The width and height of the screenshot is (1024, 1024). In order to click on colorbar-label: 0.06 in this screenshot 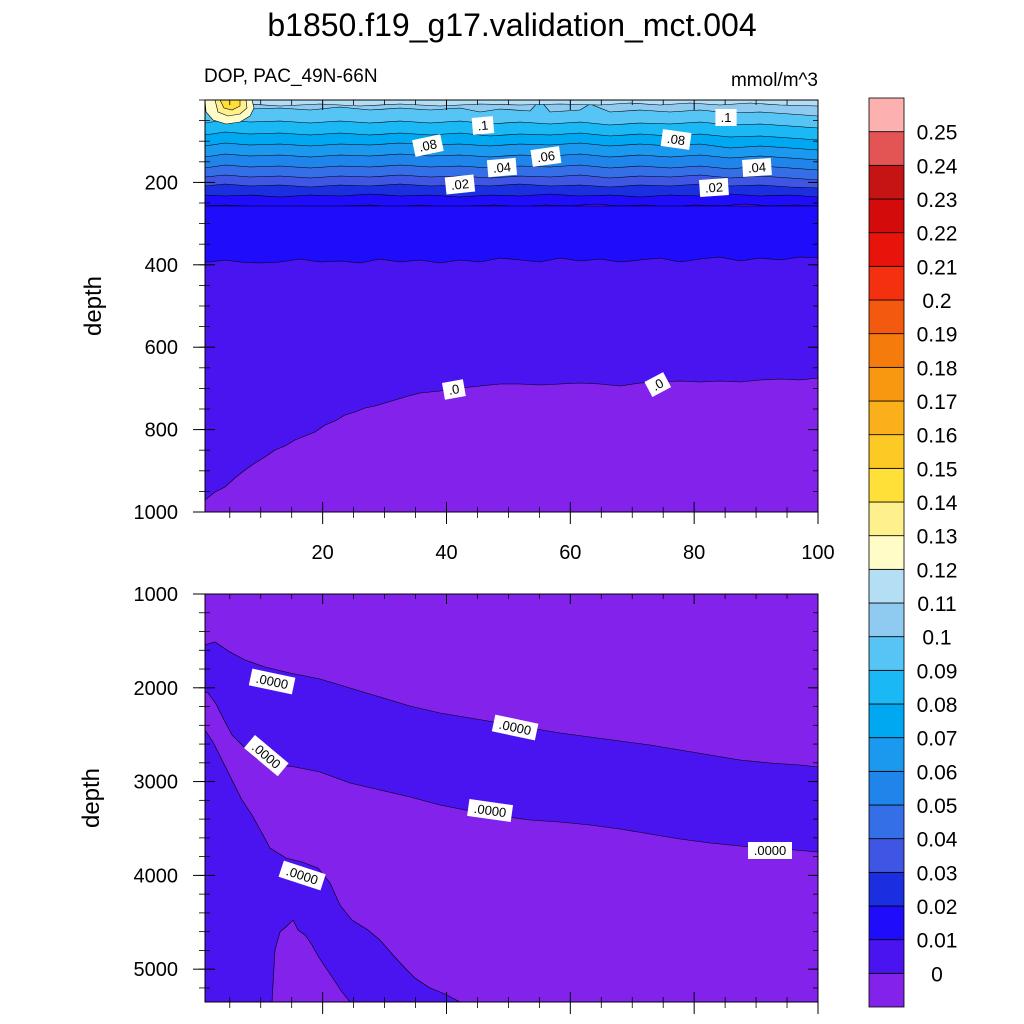, I will do `click(937, 772)`.